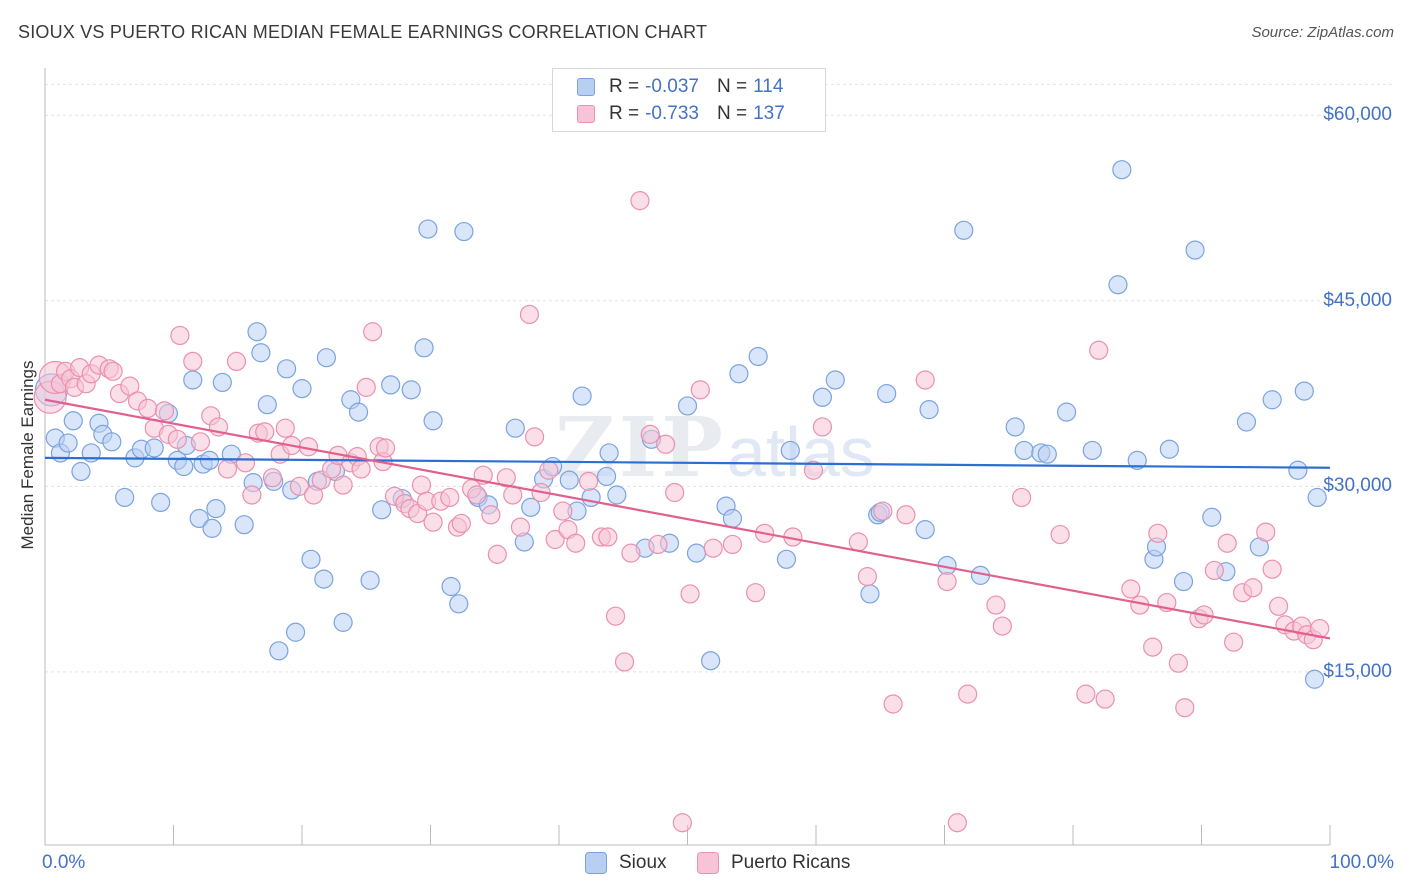  I want to click on y-tick-label: $30,000, so click(1357, 486).